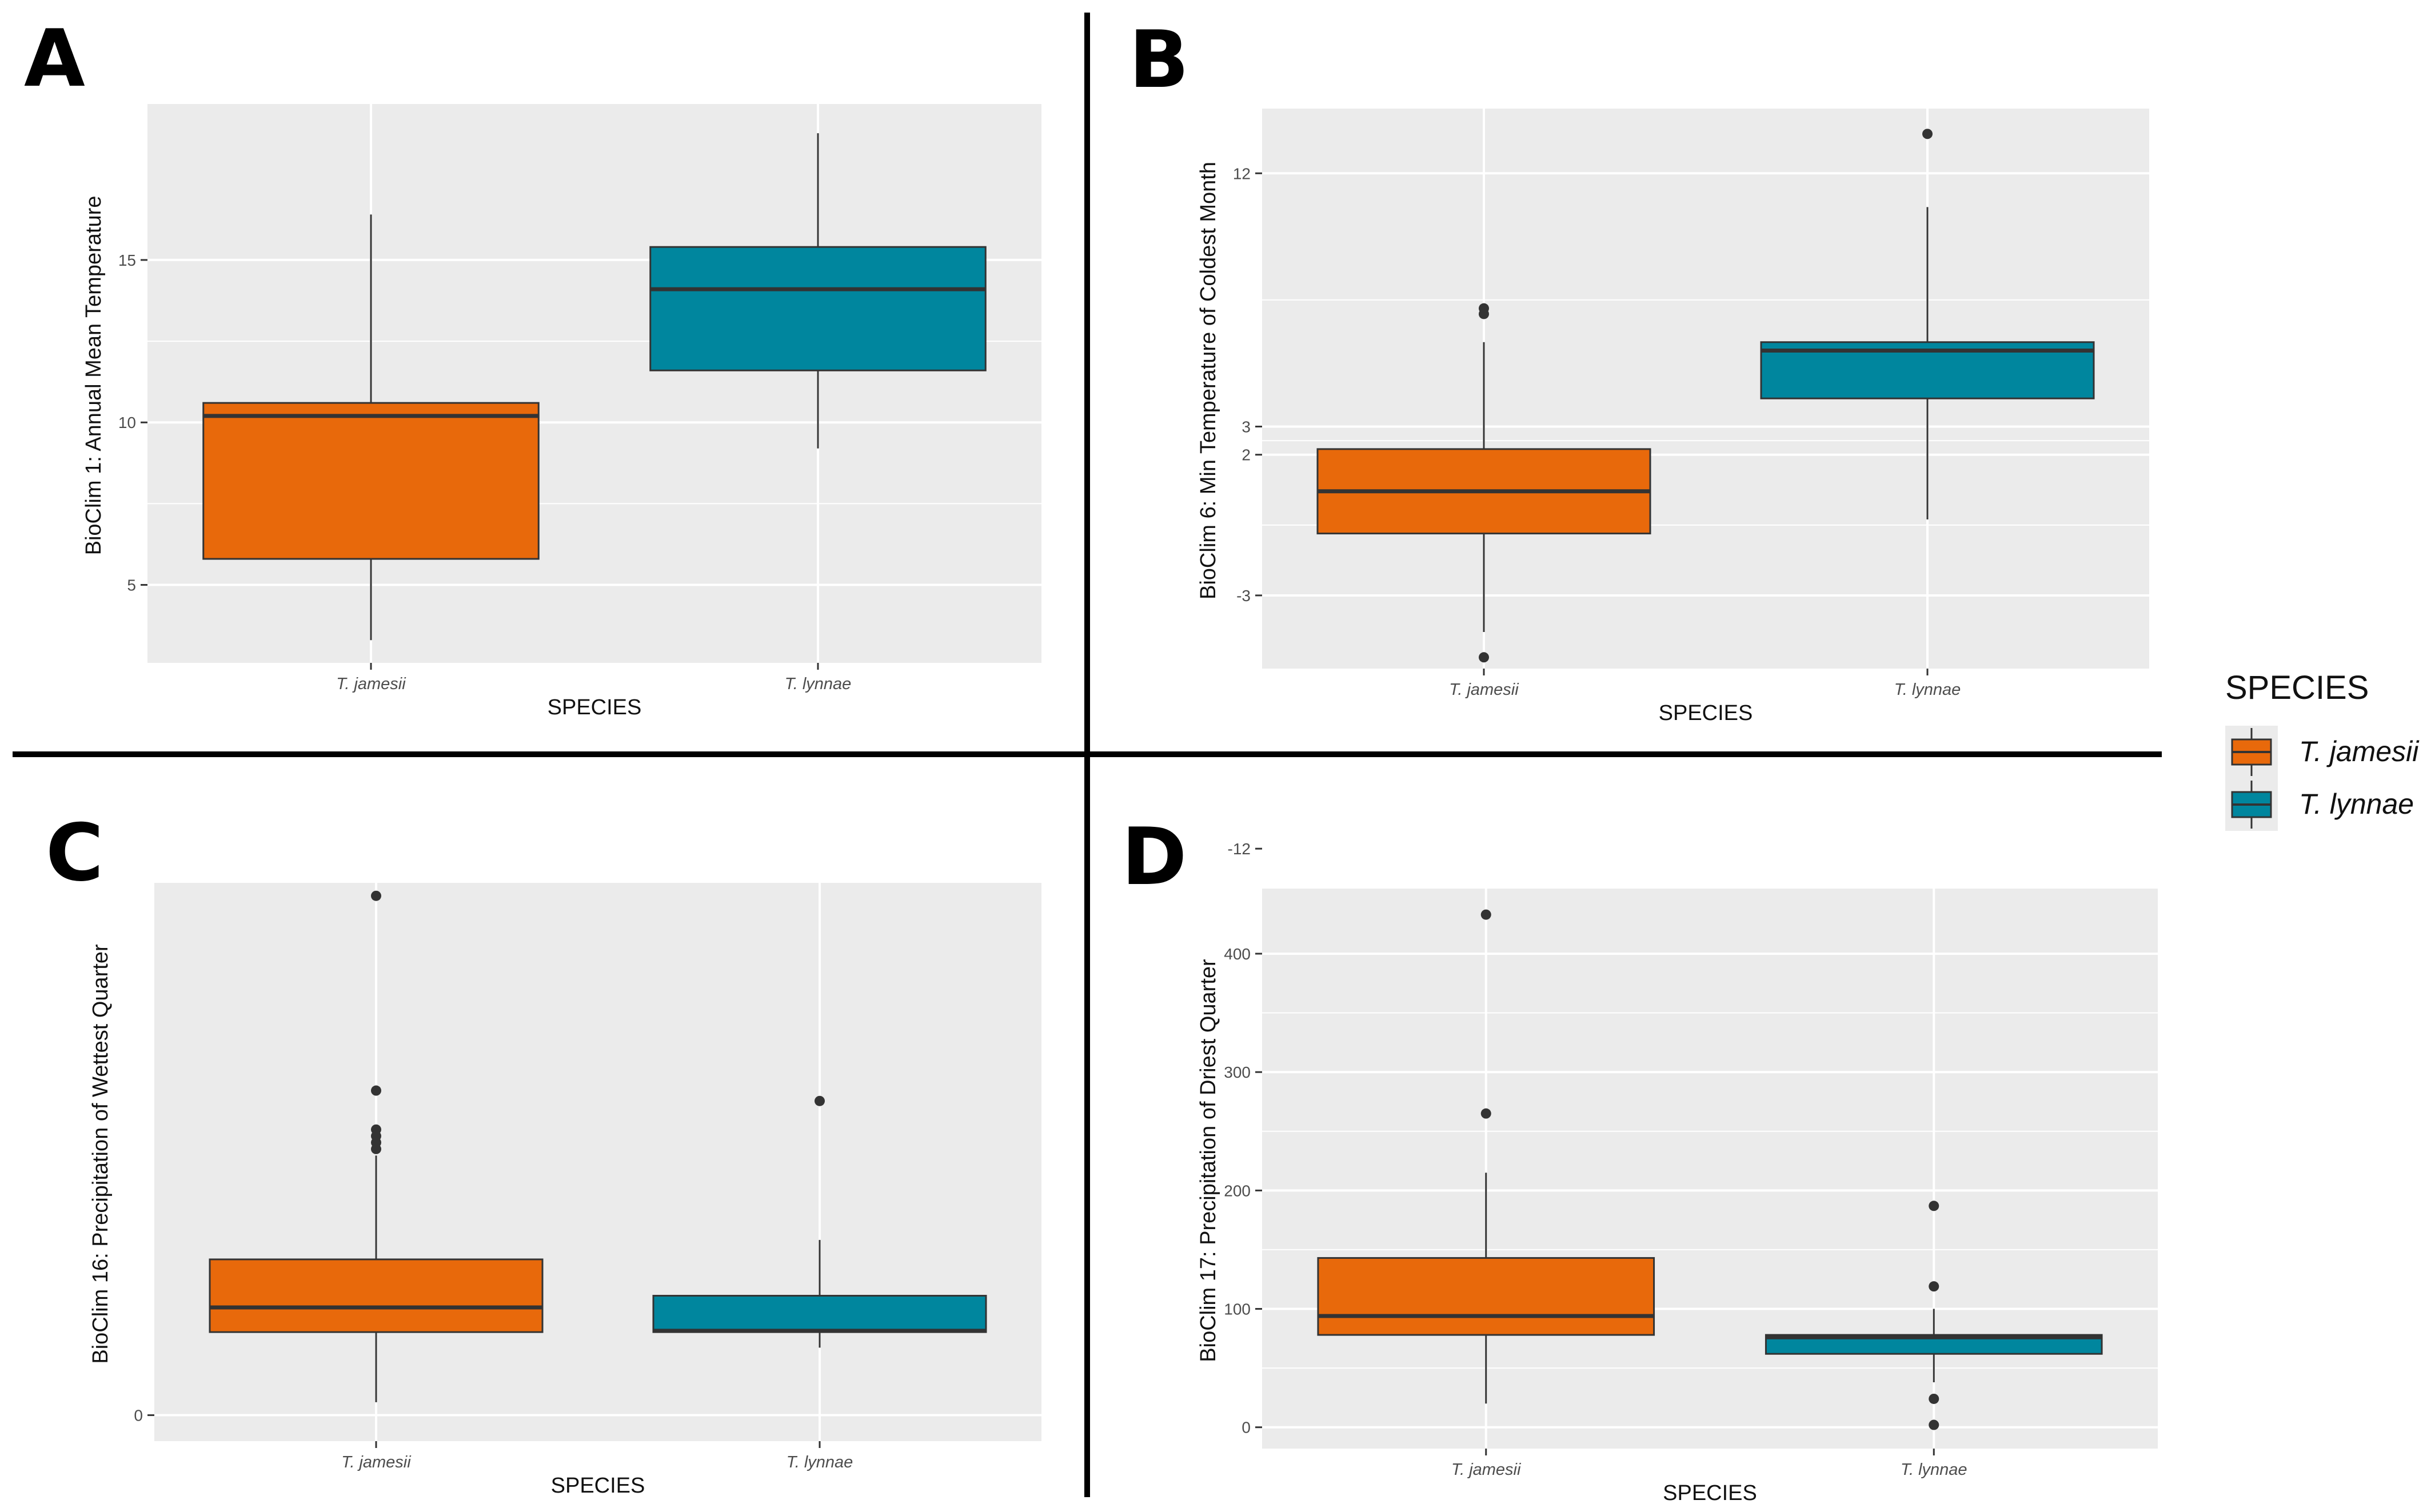 The image size is (2427, 1512). I want to click on y-tick-label: 200, so click(1237, 1190).